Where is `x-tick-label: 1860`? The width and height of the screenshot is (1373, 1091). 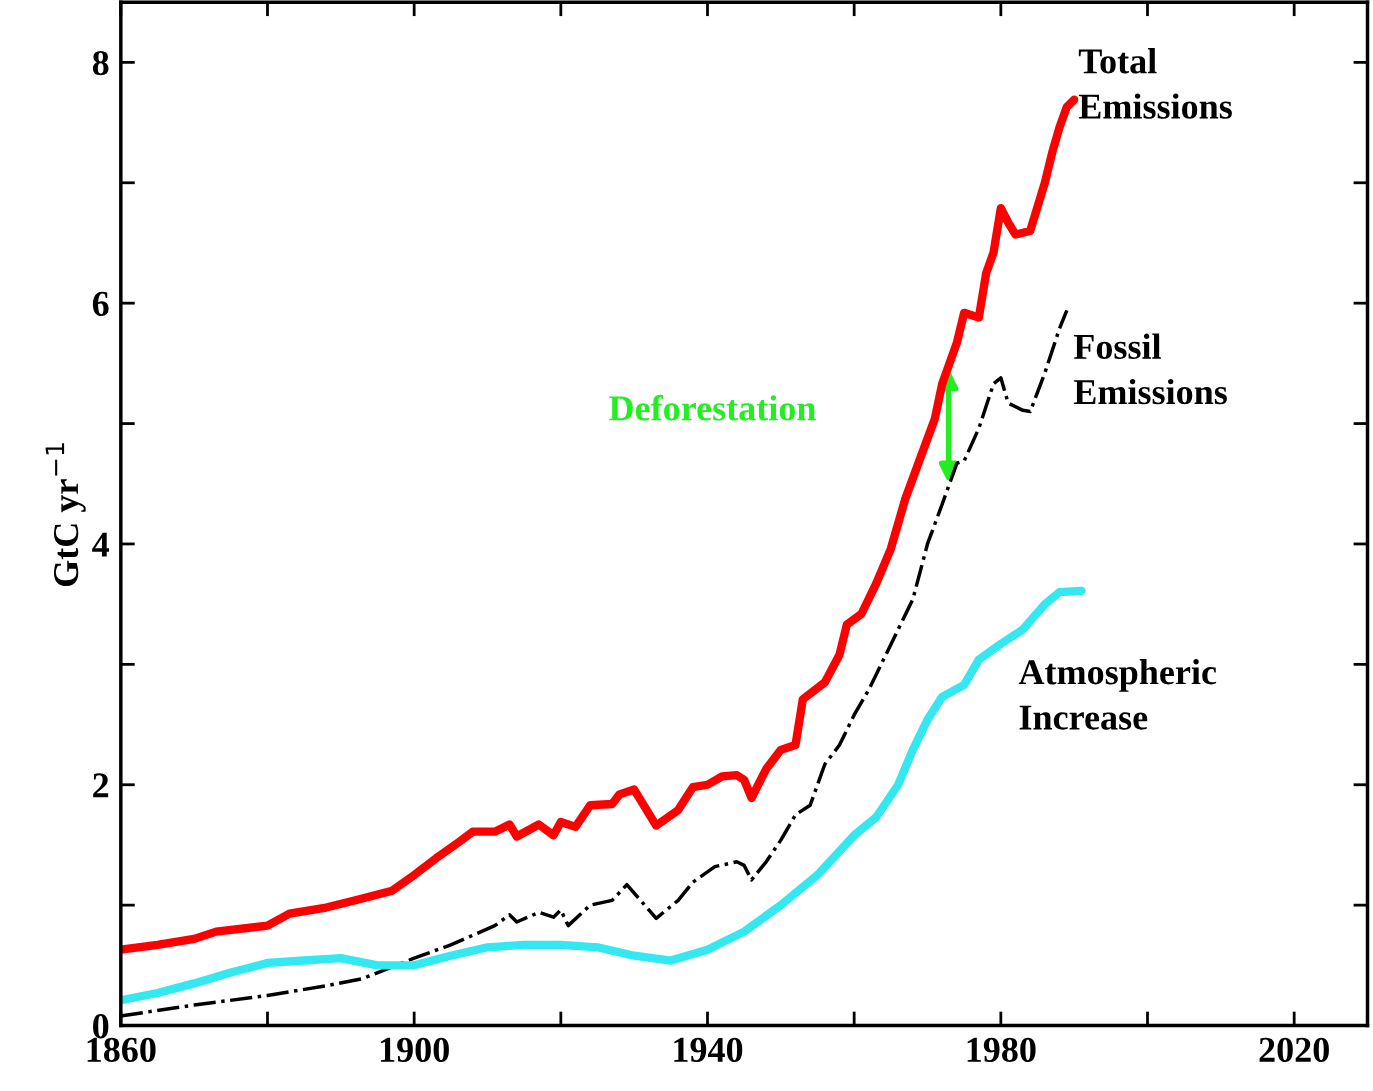 x-tick-label: 1860 is located at coordinates (121, 1050).